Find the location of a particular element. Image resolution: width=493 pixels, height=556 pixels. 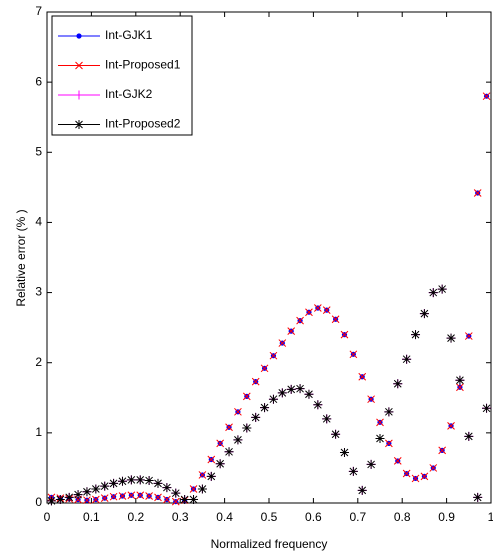

y-tick-label: 4 is located at coordinates (38, 222).